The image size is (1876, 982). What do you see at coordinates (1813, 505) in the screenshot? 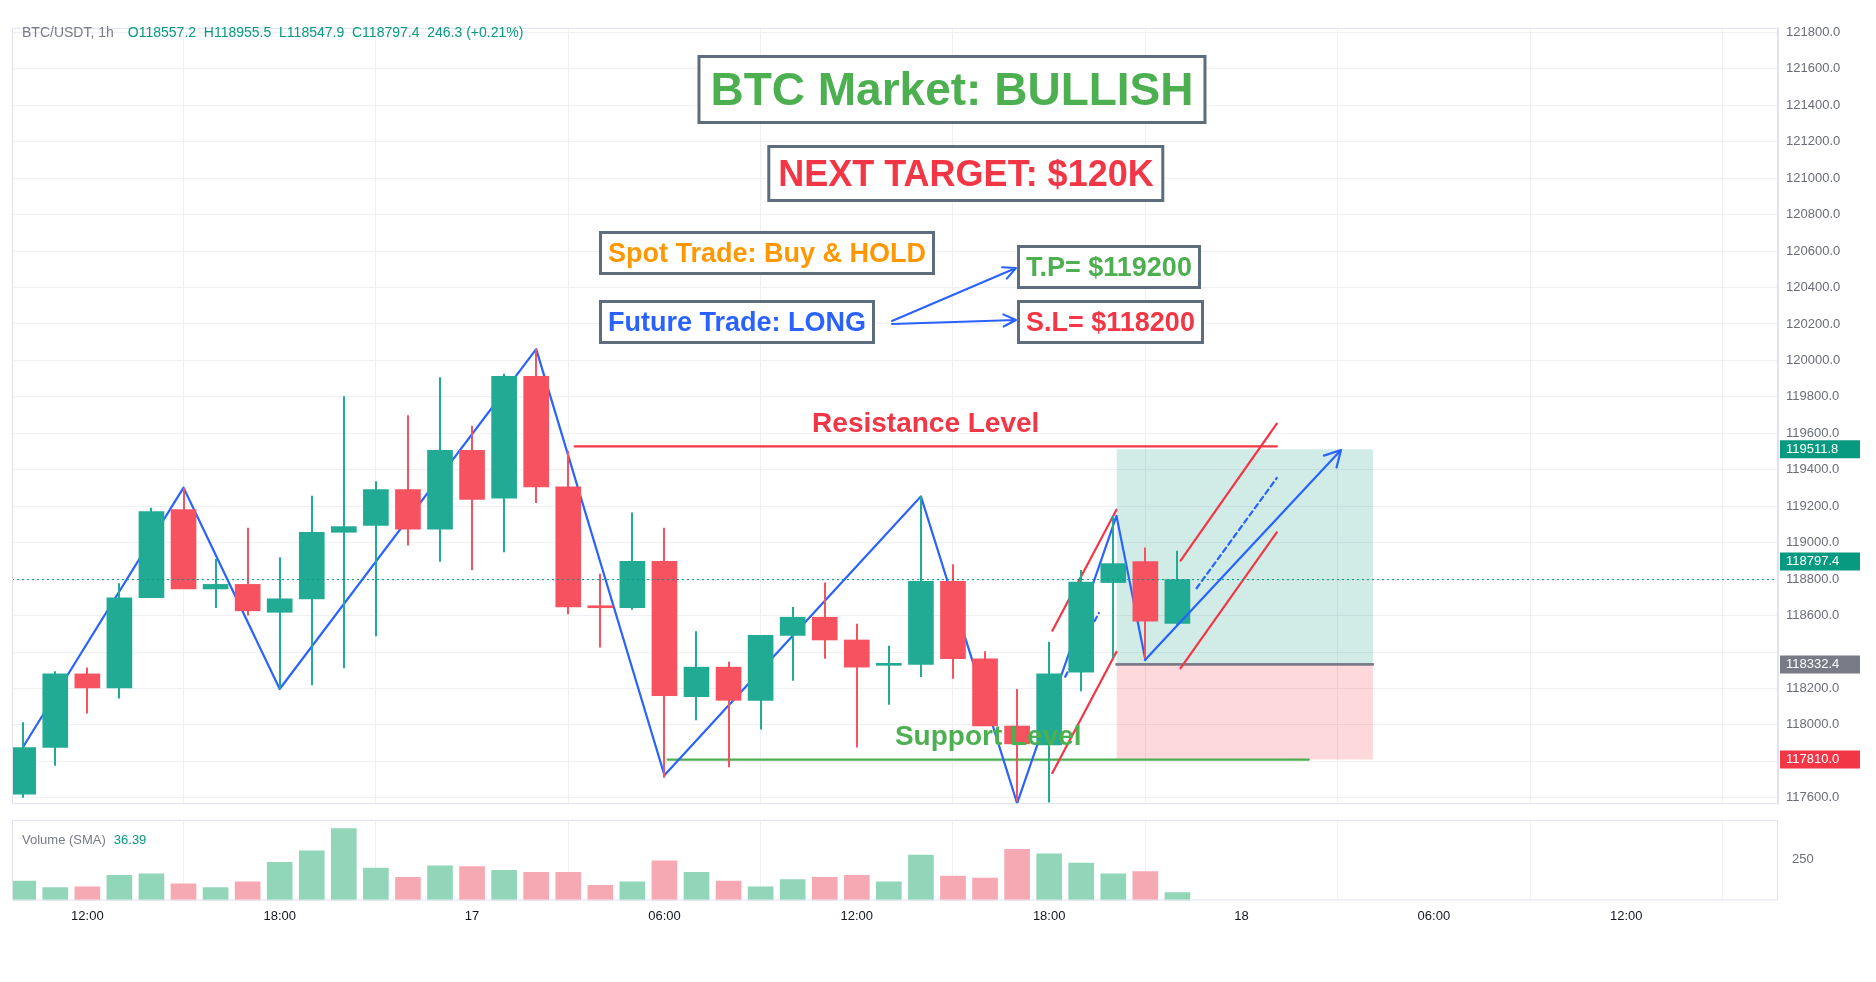
I see `y-tick-label: 119200.0` at bounding box center [1813, 505].